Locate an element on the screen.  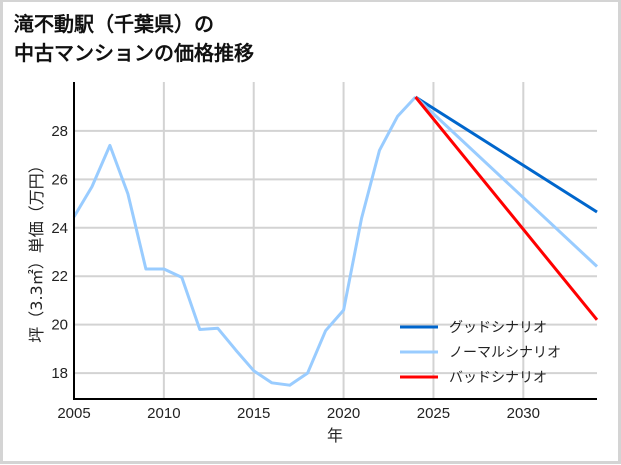
x-tick-label: 2020 is located at coordinates (343, 413).